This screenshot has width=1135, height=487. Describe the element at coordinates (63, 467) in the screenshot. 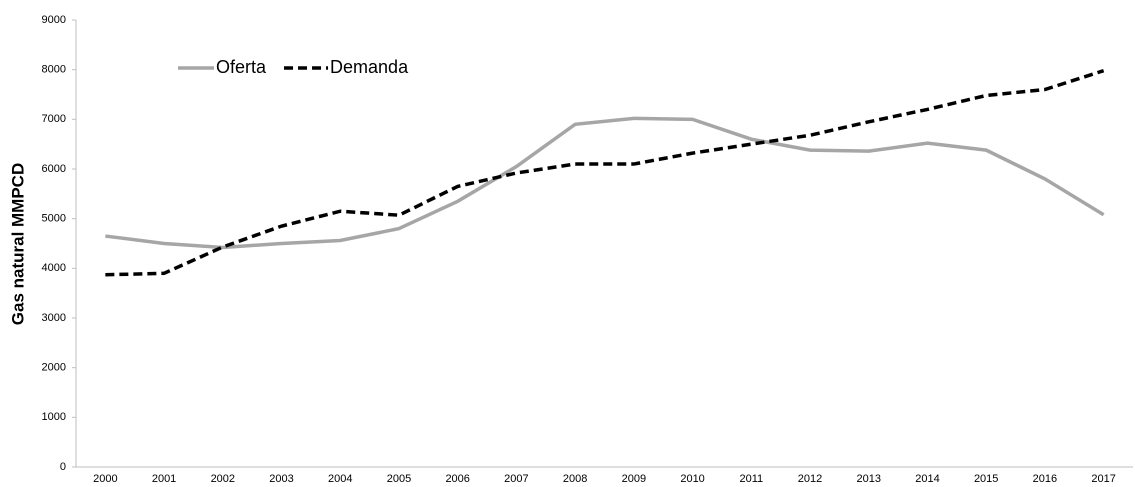

I see `y-tick-label: 0` at that location.